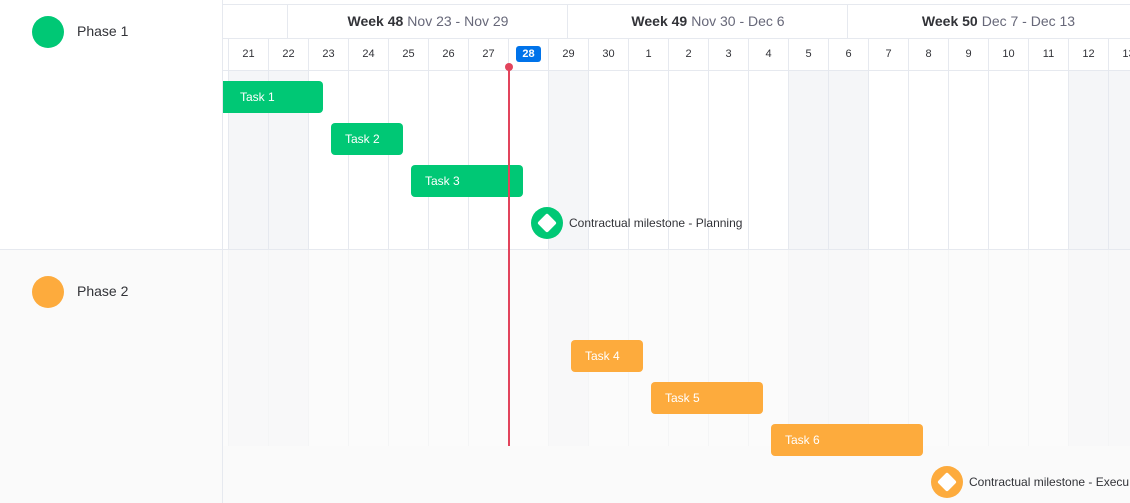  Describe the element at coordinates (608, 54) in the screenshot. I see `day-cell: 30` at that location.